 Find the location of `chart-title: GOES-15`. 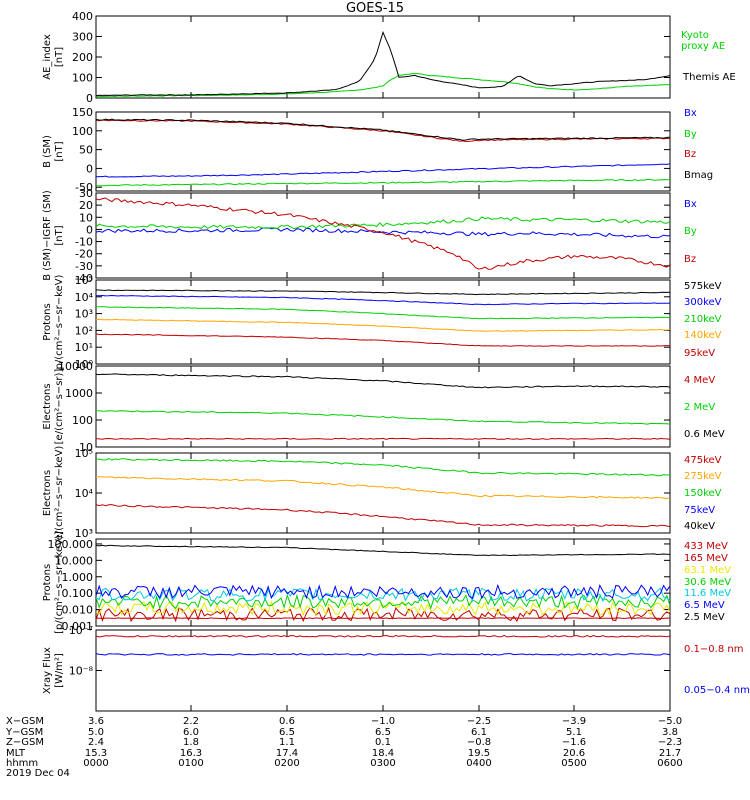

chart-title: GOES-15 is located at coordinates (374, 8).